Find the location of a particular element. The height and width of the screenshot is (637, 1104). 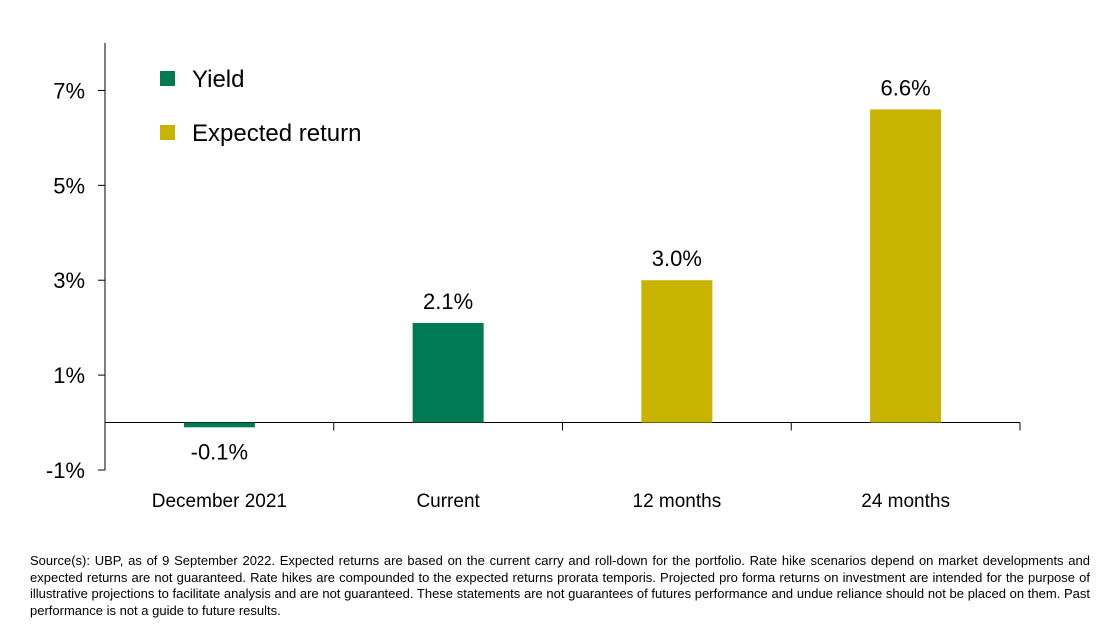

x-tick-label: 24 months is located at coordinates (905, 501).